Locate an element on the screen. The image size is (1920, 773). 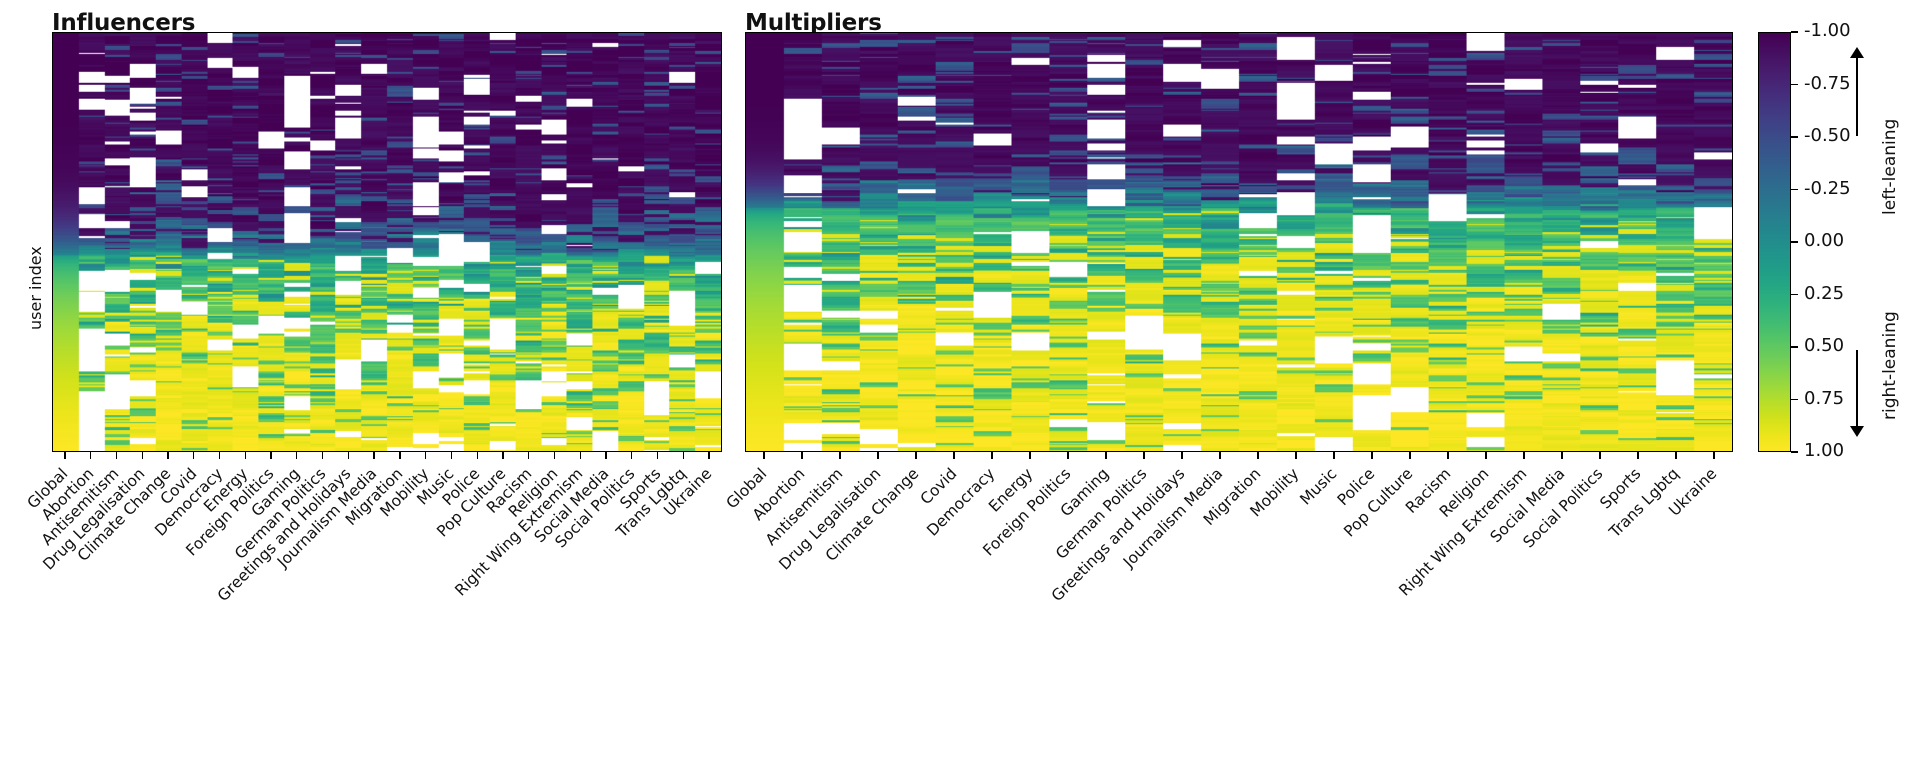
colorbar-tick-label: 0.50 is located at coordinates (1824, 345).